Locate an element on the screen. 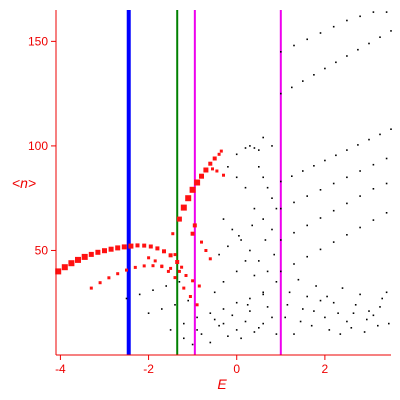  x-tick-label: -4 is located at coordinates (60, 369).